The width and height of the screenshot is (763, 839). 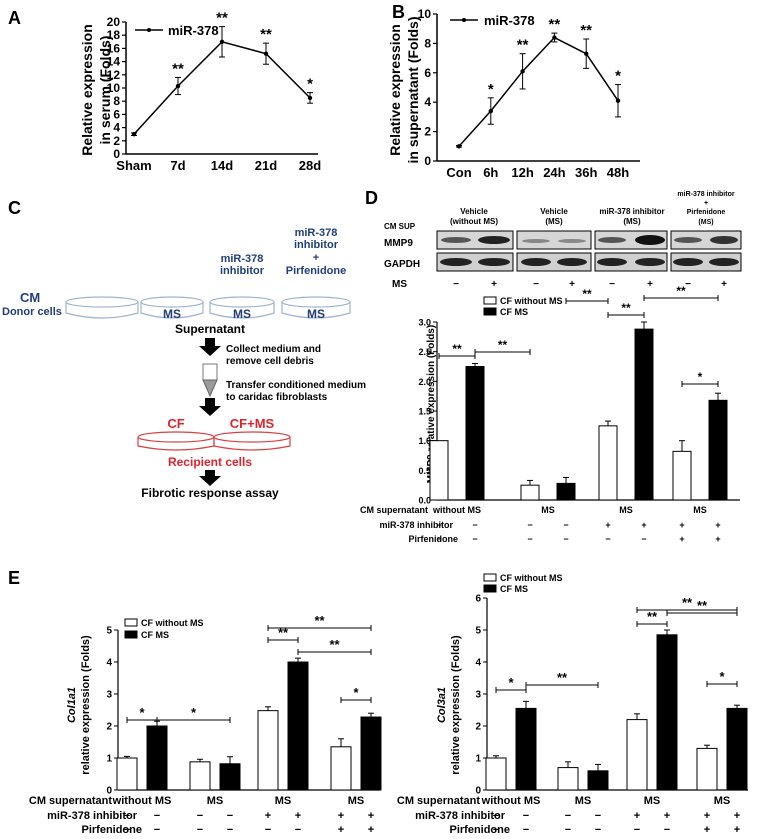 I want to click on chart-b-xtick-label: 48h, so click(x=618, y=172).